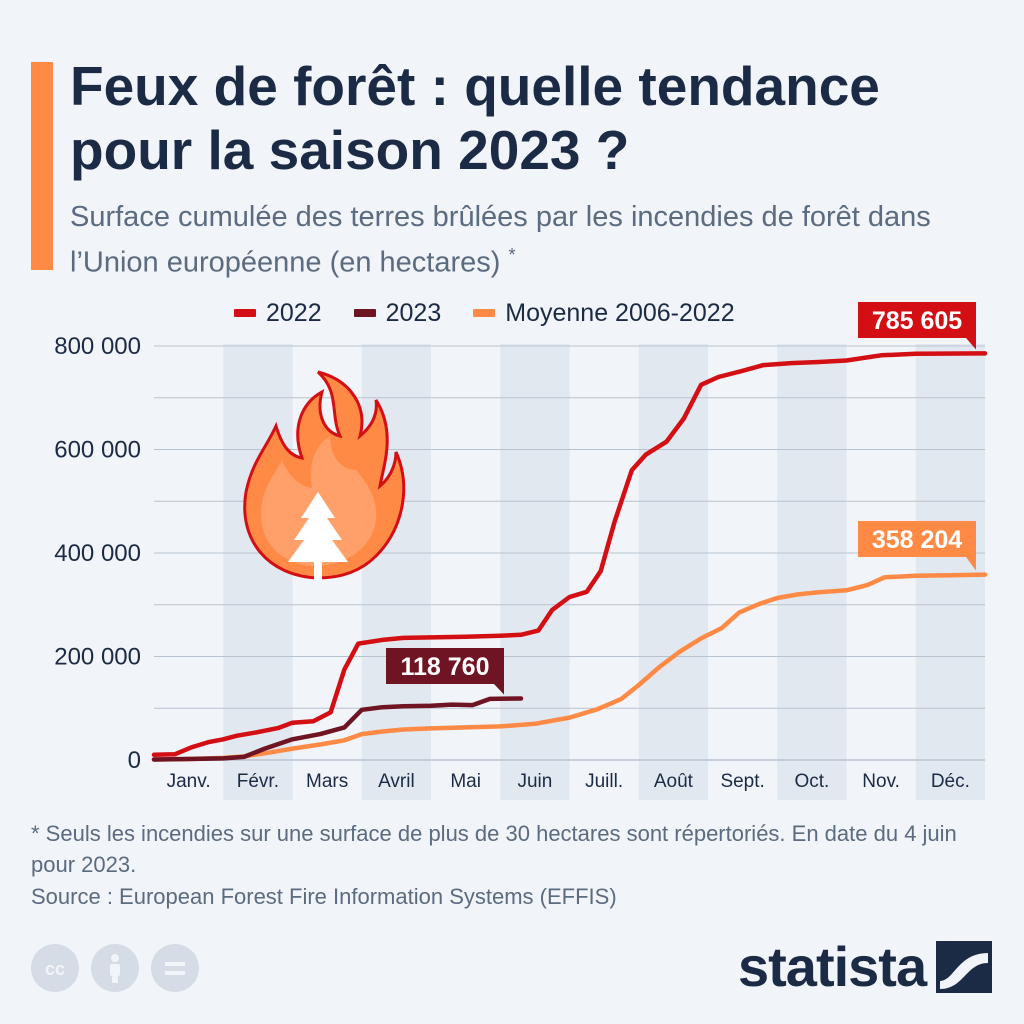 The image size is (1024, 1024). I want to click on end-label-1: 118 760, so click(445, 671).